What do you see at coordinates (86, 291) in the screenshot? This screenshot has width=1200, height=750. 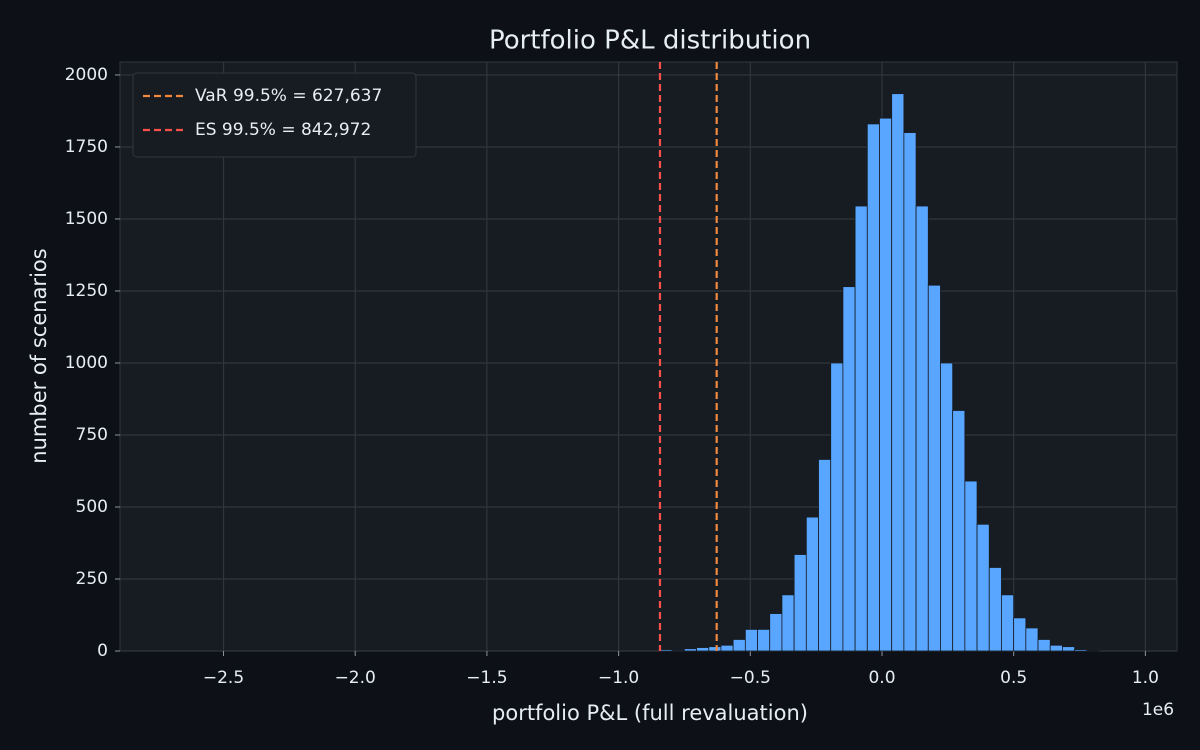 I see `y-tick-label: 1250` at bounding box center [86, 291].